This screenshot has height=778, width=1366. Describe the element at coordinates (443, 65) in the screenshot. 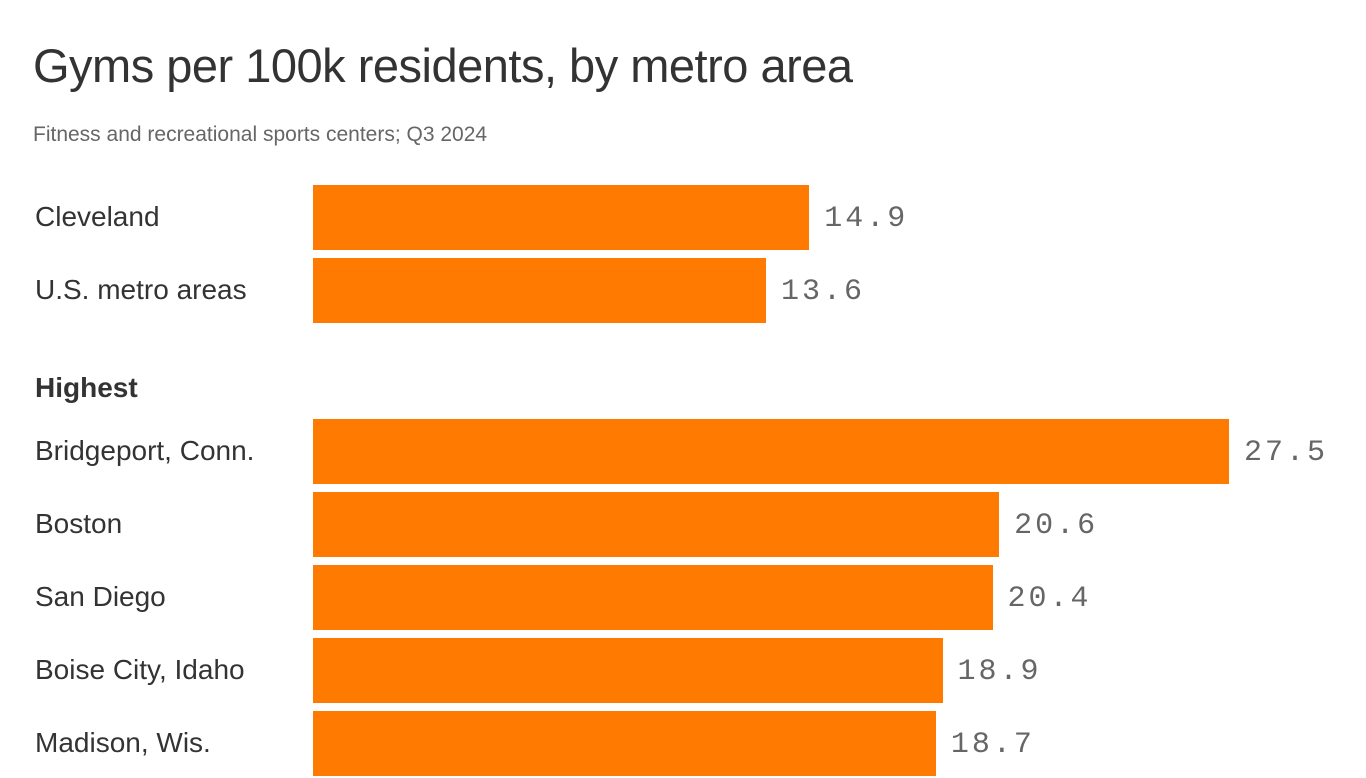

I see `chart-title: Gyms per 100k residents, by metro area` at that location.